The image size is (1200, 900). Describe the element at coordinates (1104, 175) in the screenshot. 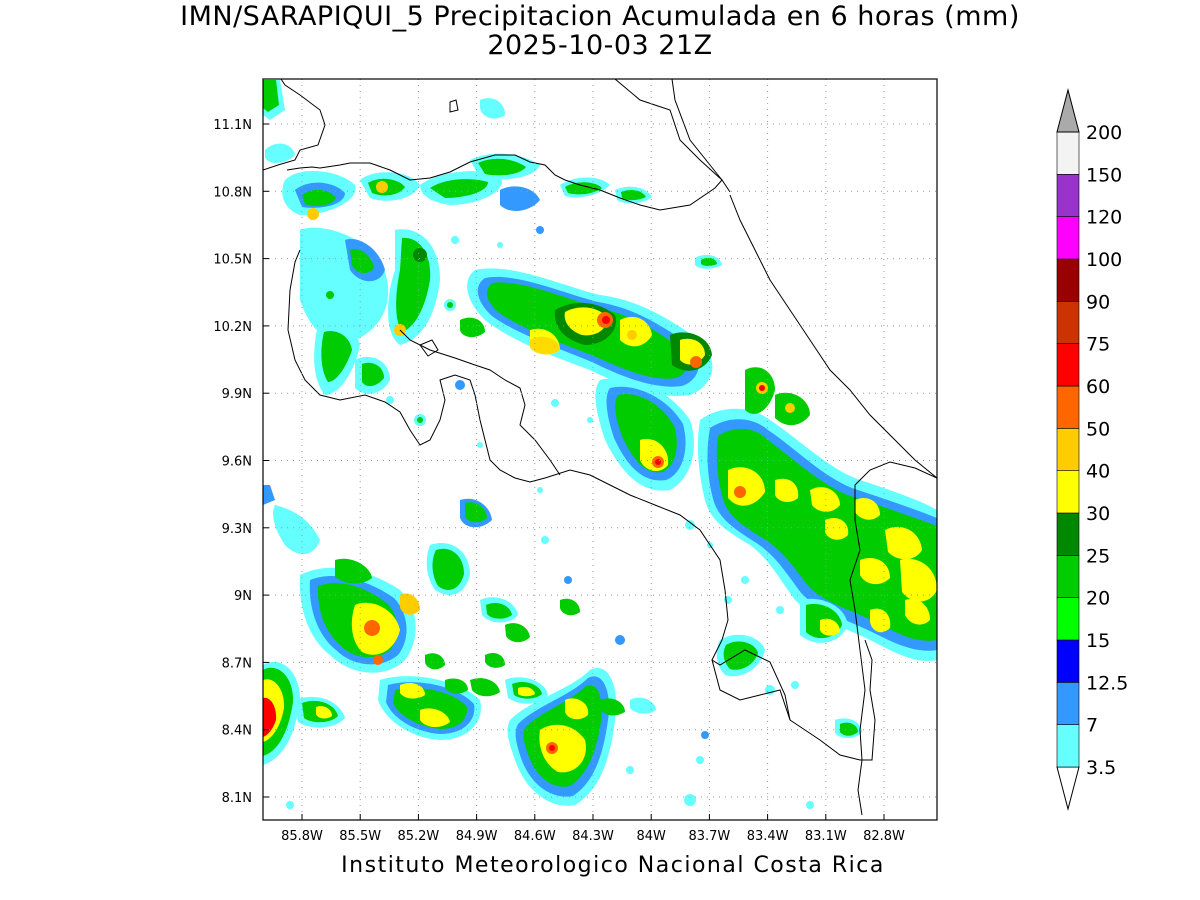

I see `colorbar-label: 150` at that location.